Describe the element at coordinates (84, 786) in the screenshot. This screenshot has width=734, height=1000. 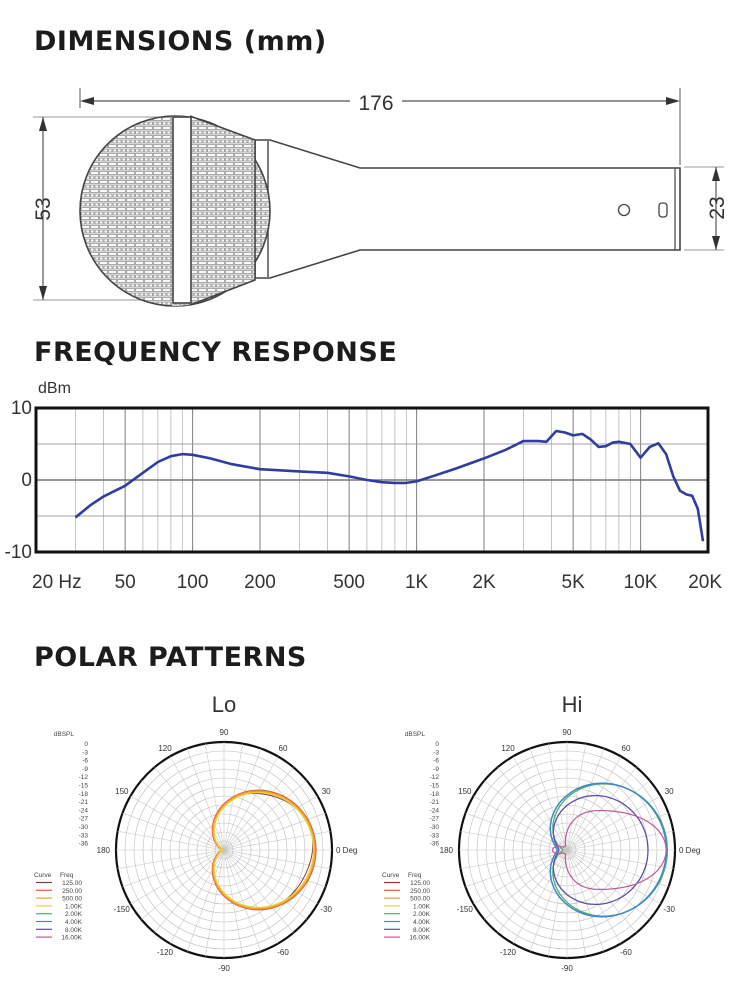
I see `scale-value: -15` at that location.